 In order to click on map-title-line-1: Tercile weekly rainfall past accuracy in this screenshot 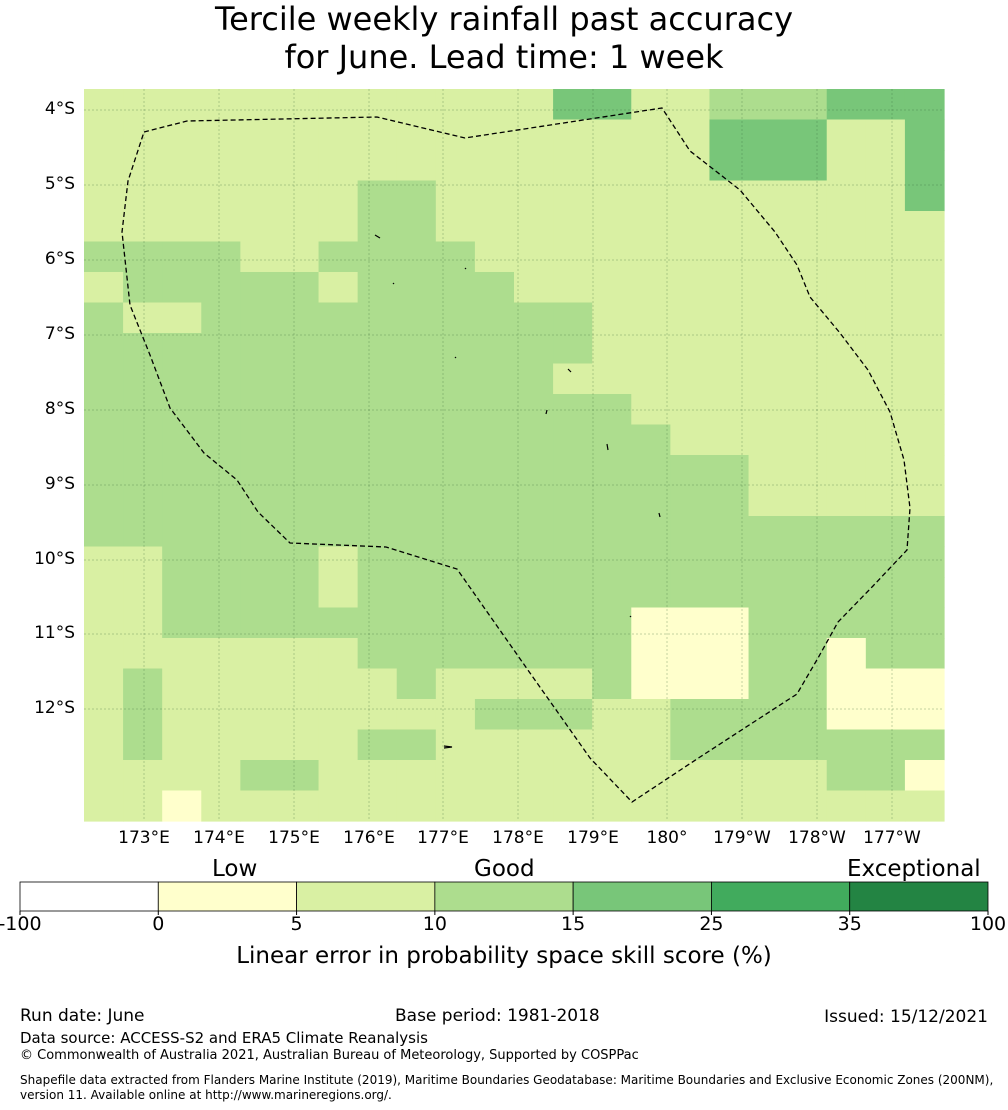, I will do `click(503, 19)`.